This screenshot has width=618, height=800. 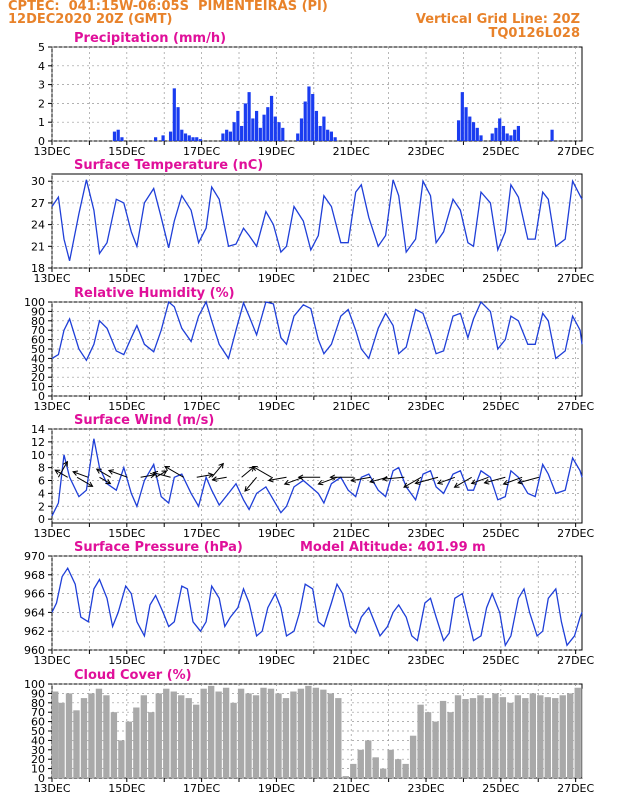 I want to click on y-tick-label: 90, so click(x=38, y=693).